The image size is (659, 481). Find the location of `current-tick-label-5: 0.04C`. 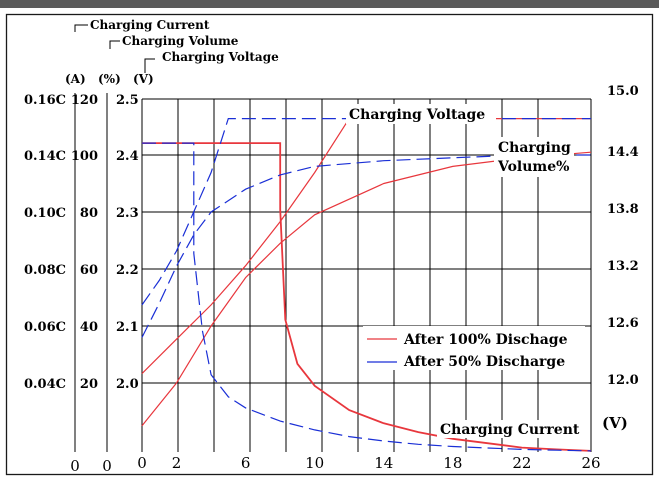

current-tick-label-5: 0.04C is located at coordinates (45, 384).